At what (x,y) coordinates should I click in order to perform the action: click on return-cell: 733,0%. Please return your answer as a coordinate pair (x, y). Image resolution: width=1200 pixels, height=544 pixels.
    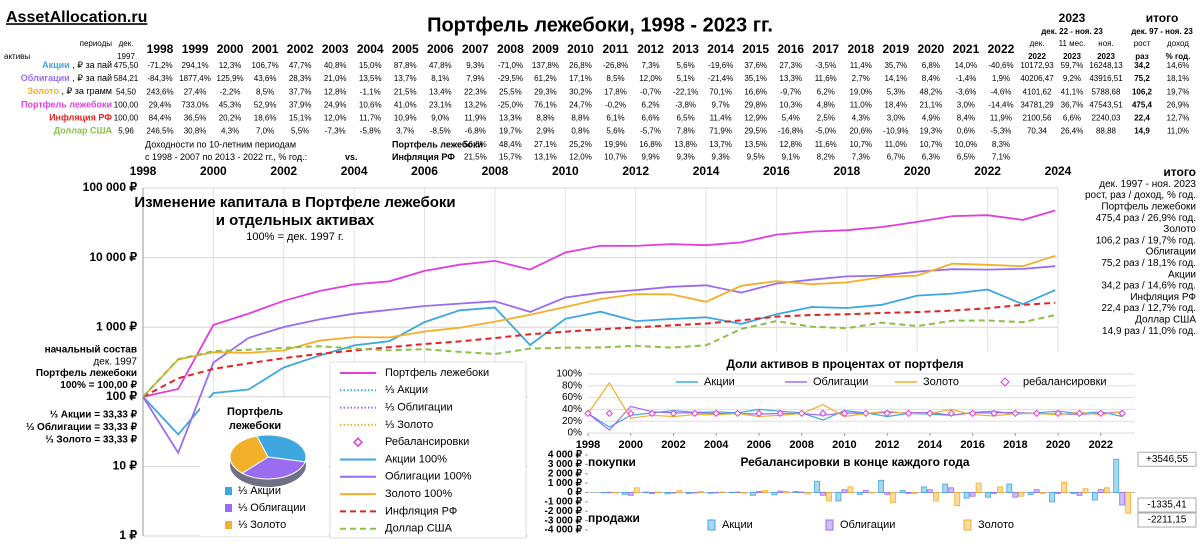
    Looking at the image, I should click on (194, 104).